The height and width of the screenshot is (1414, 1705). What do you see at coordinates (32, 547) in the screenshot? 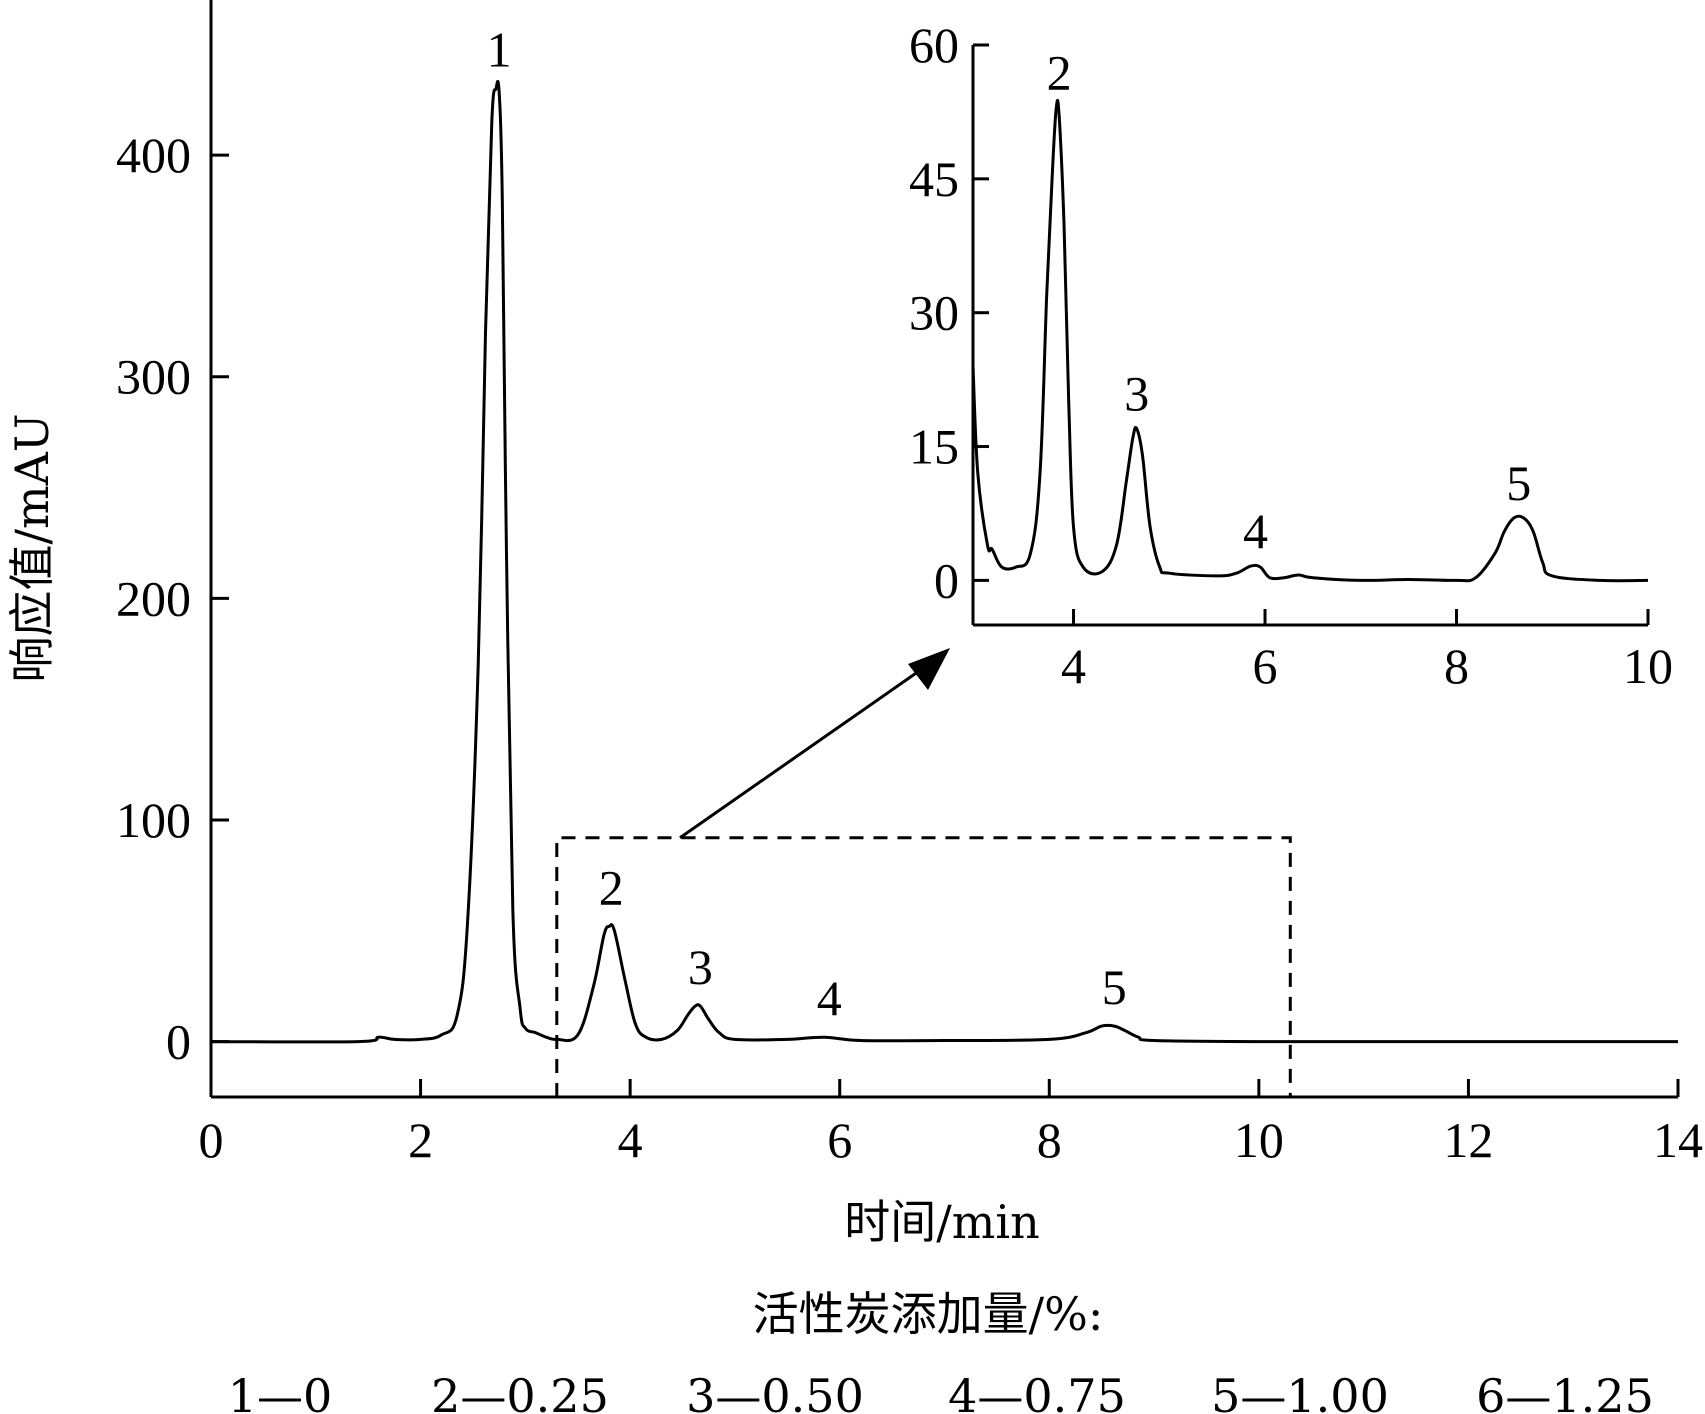
I see `y-axis-title: 响应值/mAU` at bounding box center [32, 547].